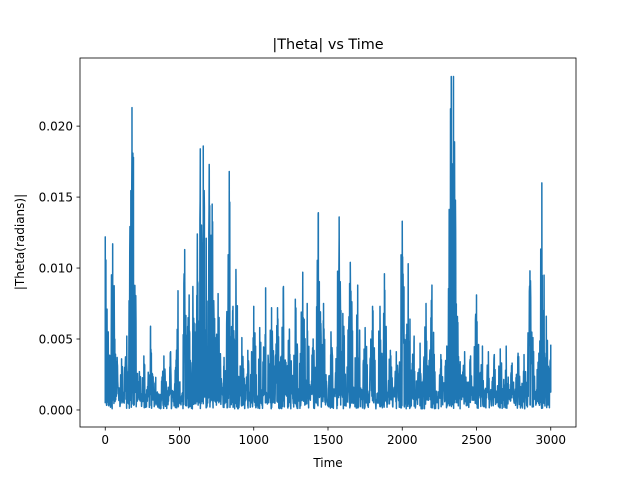  I want to click on y-axis-label: |Theta(radians)|, so click(20, 242).